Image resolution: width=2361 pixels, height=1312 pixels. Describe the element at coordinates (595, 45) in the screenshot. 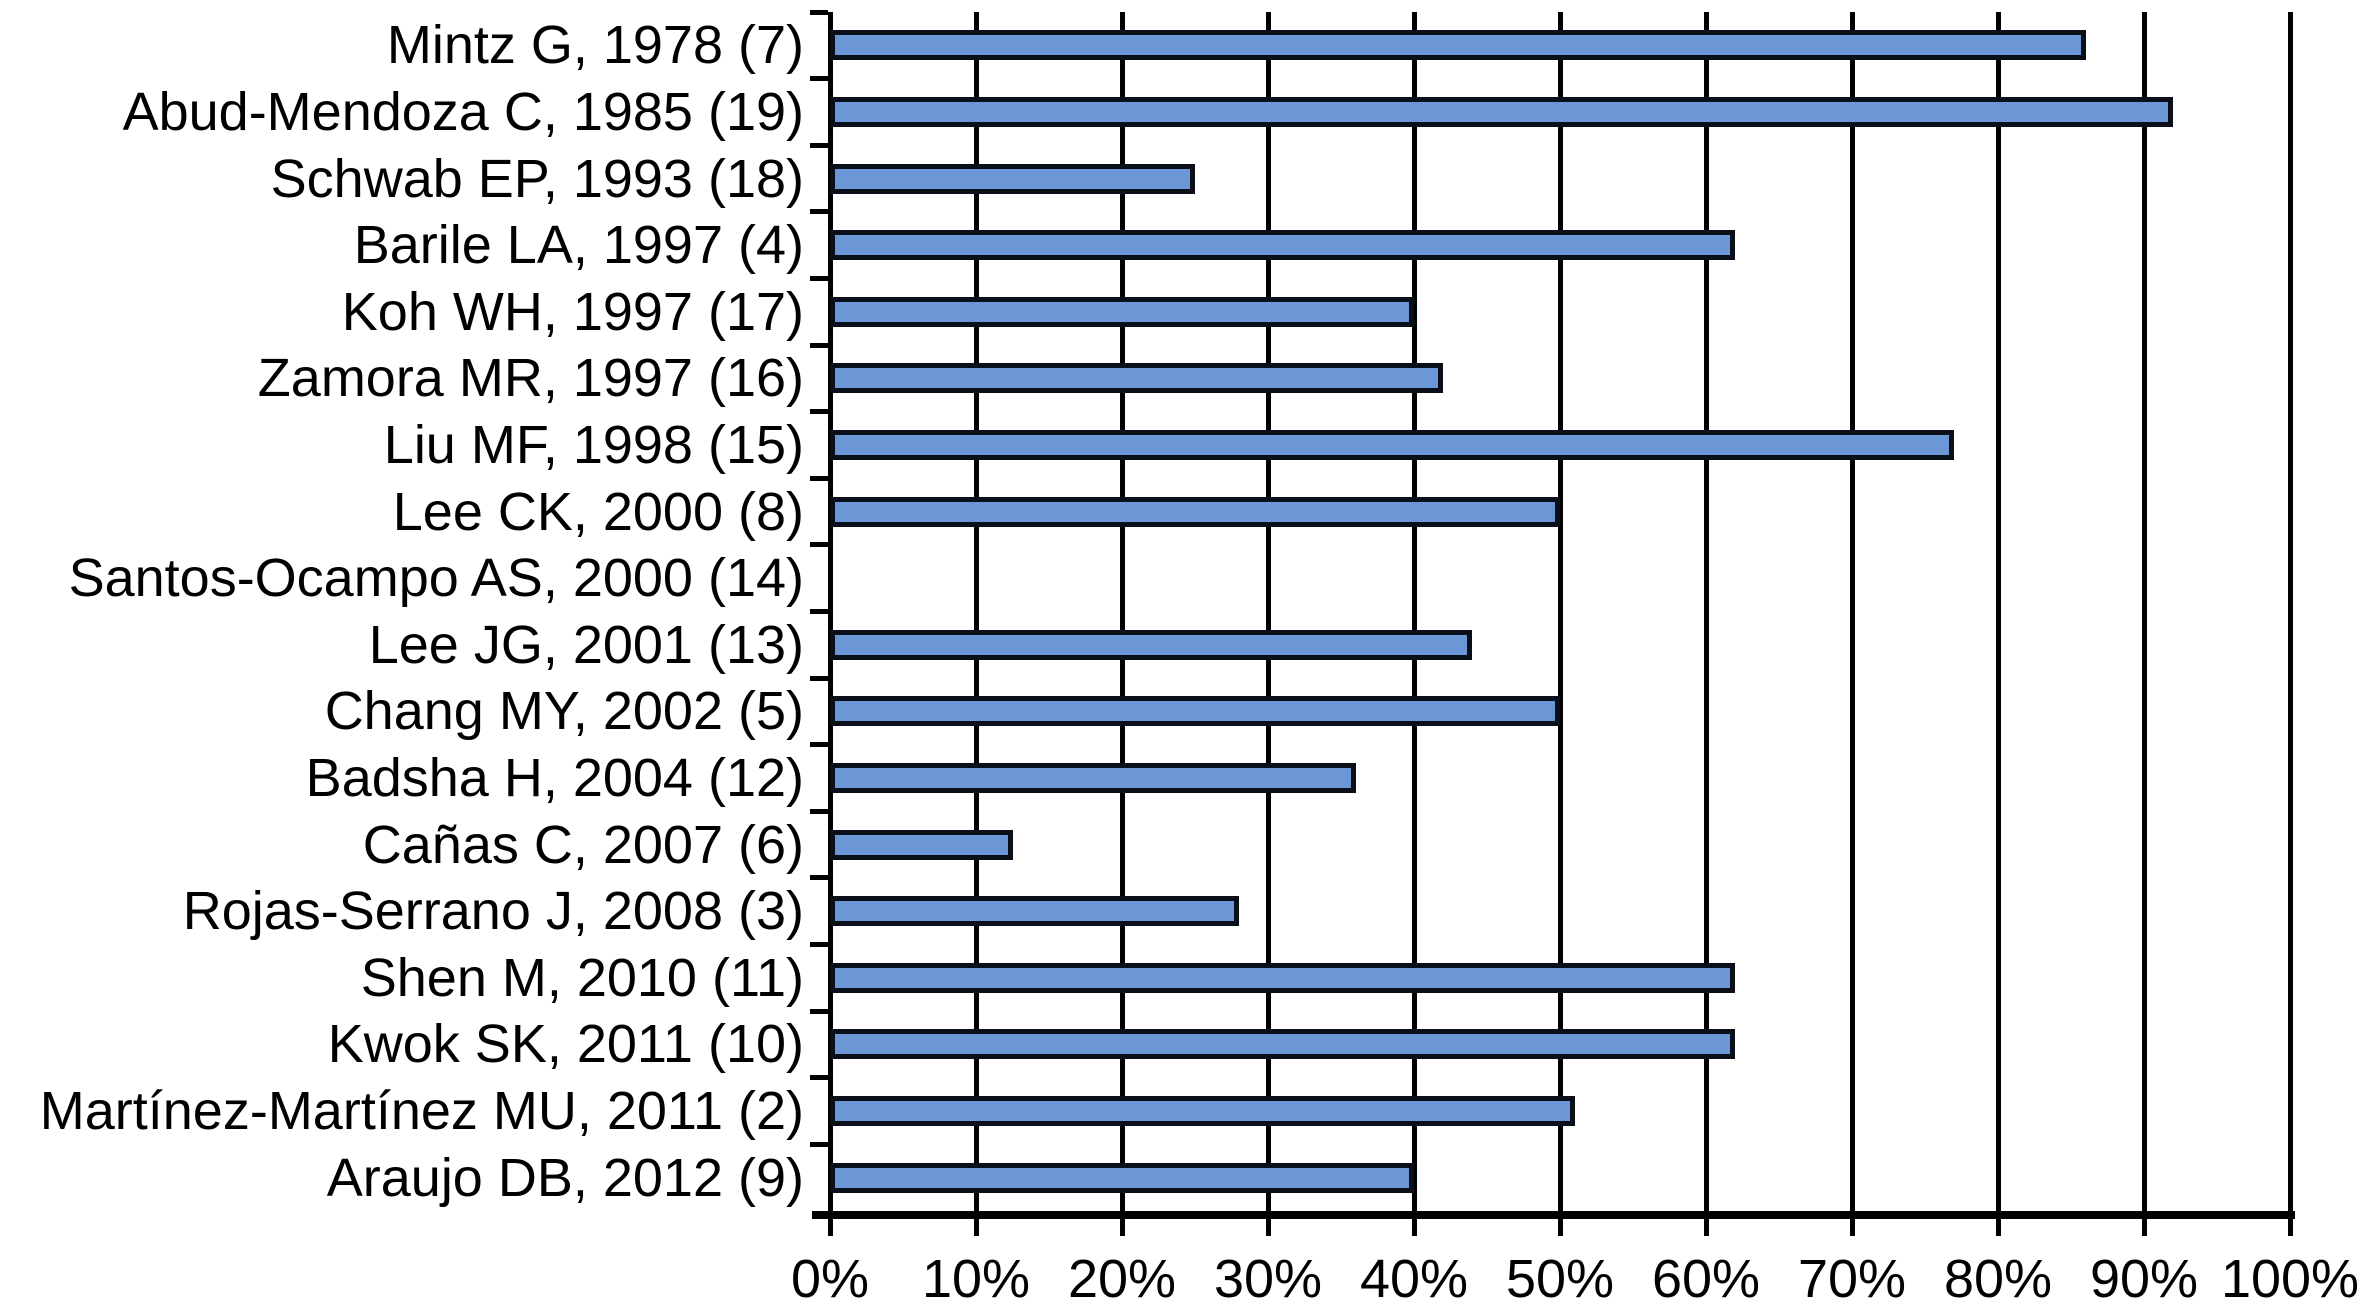

I see `category-label: Mintz G, 1978 (7)` at that location.